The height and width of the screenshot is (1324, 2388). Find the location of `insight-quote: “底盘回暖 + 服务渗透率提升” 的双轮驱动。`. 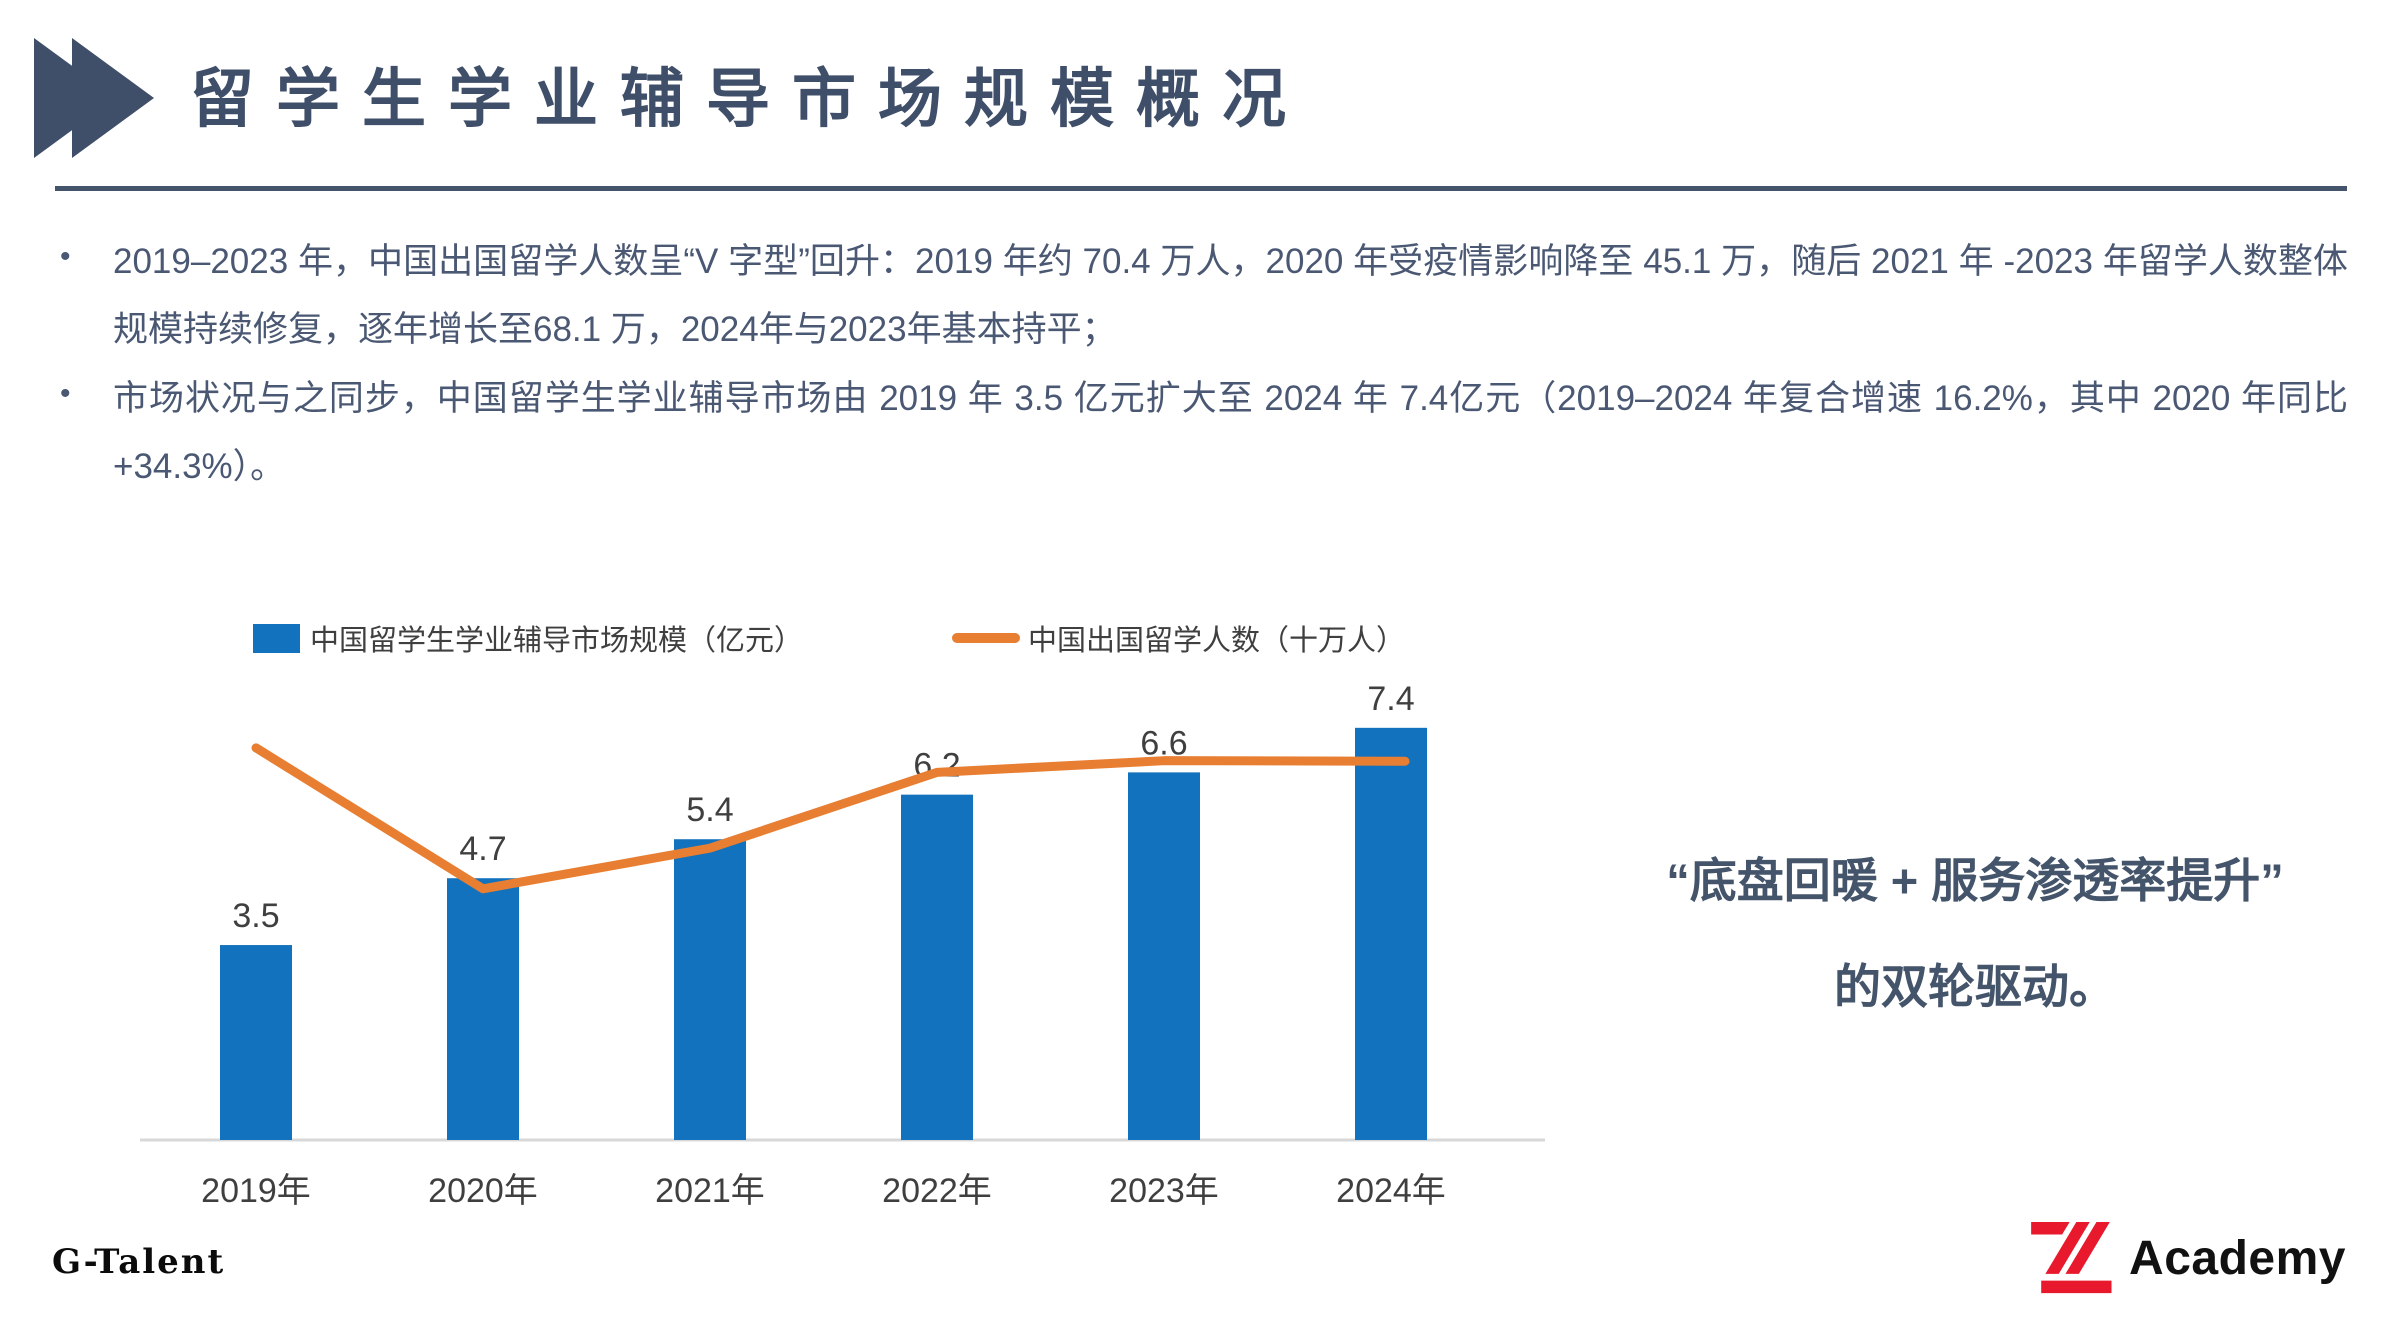

insight-quote: “底盘回暖 + 服务渗透率提升” 的双轮驱动。 is located at coordinates (1975, 934).